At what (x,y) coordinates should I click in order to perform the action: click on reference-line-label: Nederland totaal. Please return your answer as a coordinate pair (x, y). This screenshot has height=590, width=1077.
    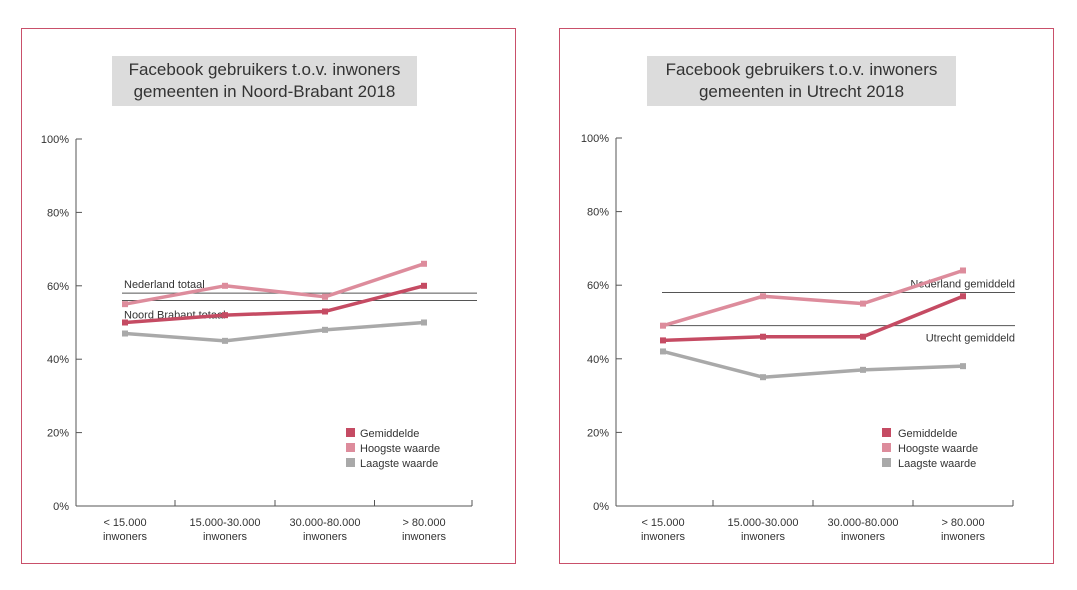
    Looking at the image, I should click on (164, 285).